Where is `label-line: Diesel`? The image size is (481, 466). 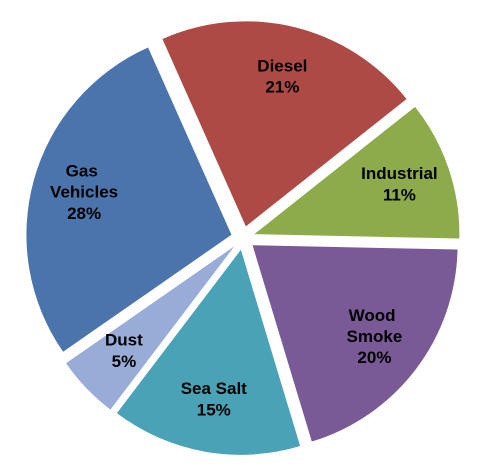
label-line: Diesel is located at coordinates (282, 66).